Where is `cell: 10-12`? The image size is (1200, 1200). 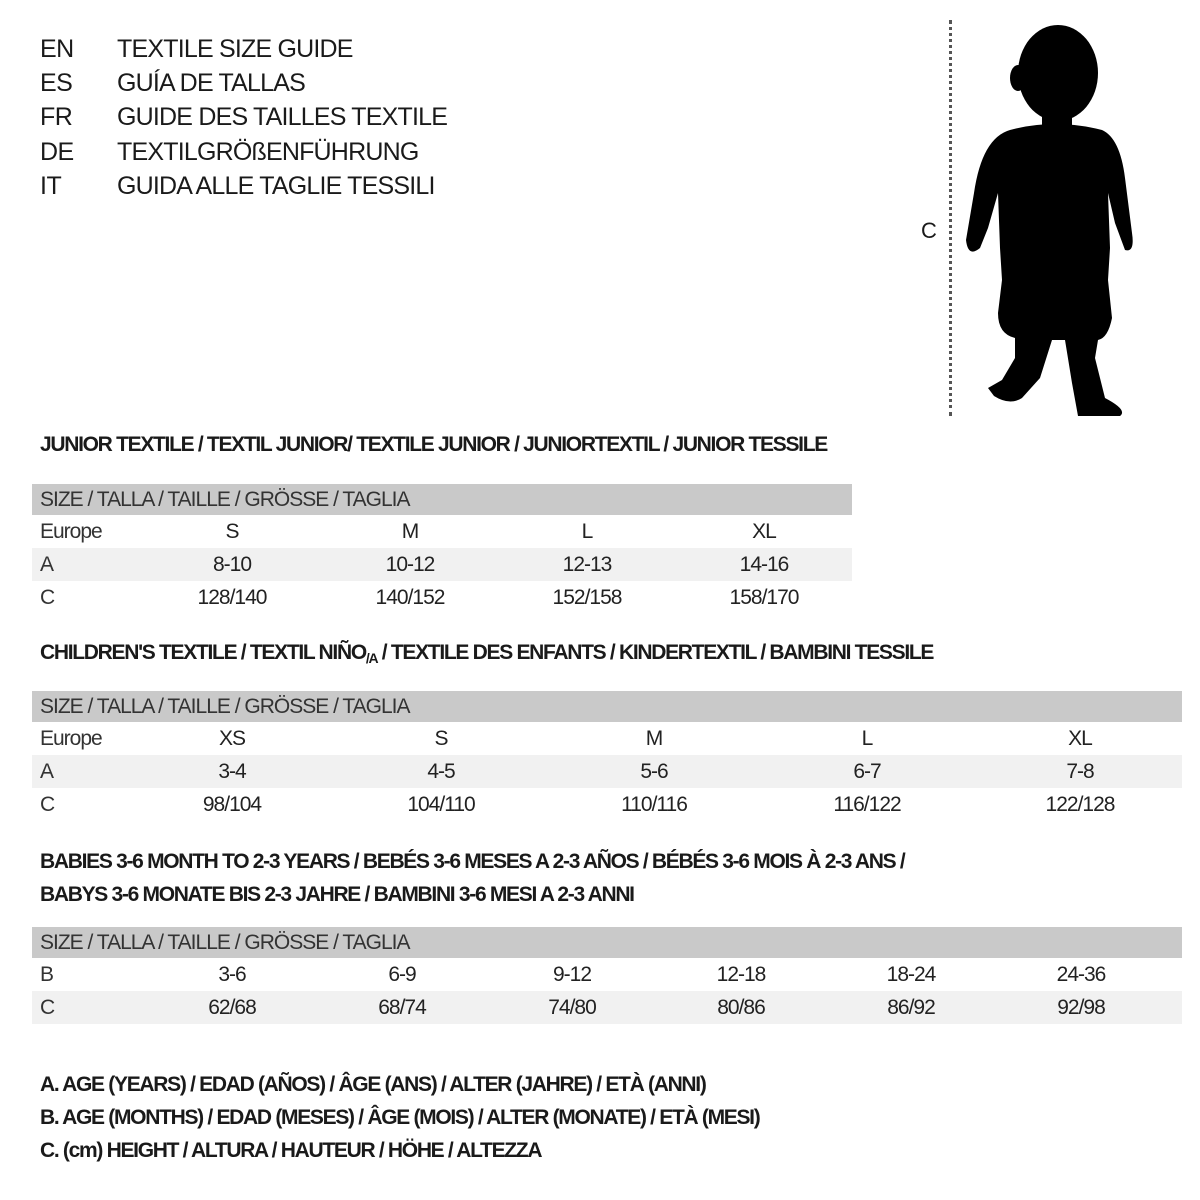
cell: 10-12 is located at coordinates (410, 564).